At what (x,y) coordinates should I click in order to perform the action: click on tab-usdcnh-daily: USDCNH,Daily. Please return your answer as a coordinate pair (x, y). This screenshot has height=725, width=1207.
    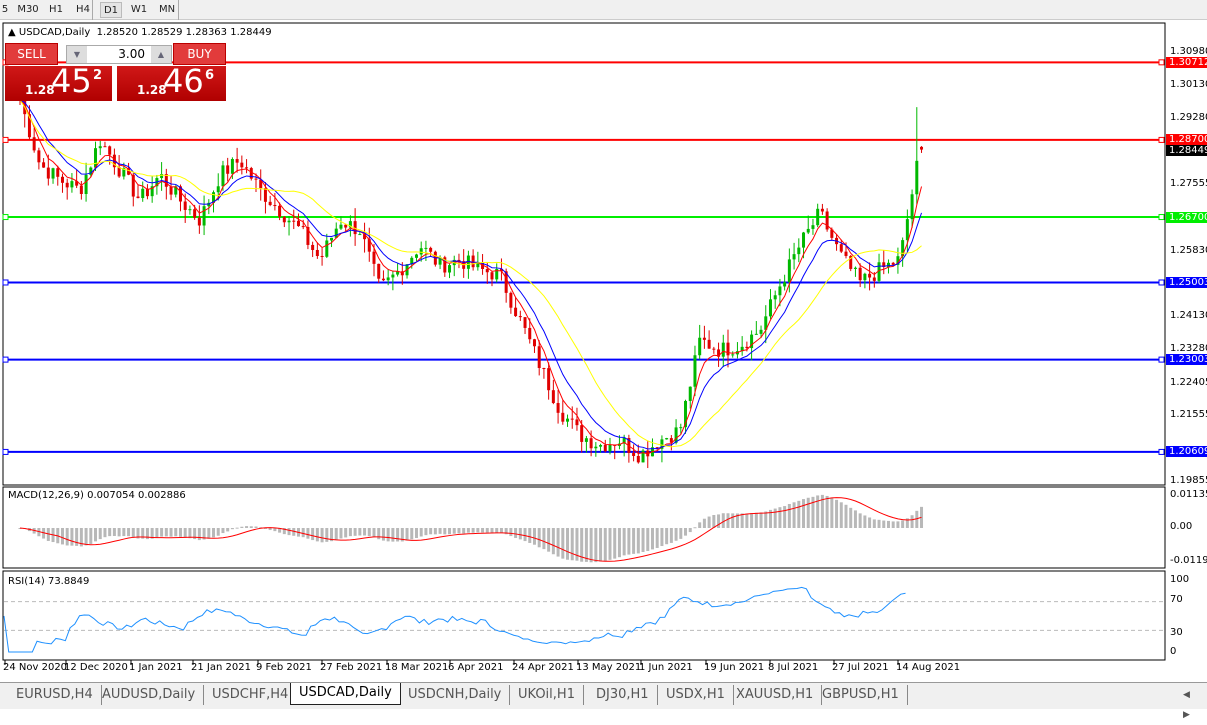
    Looking at the image, I should click on (455, 695).